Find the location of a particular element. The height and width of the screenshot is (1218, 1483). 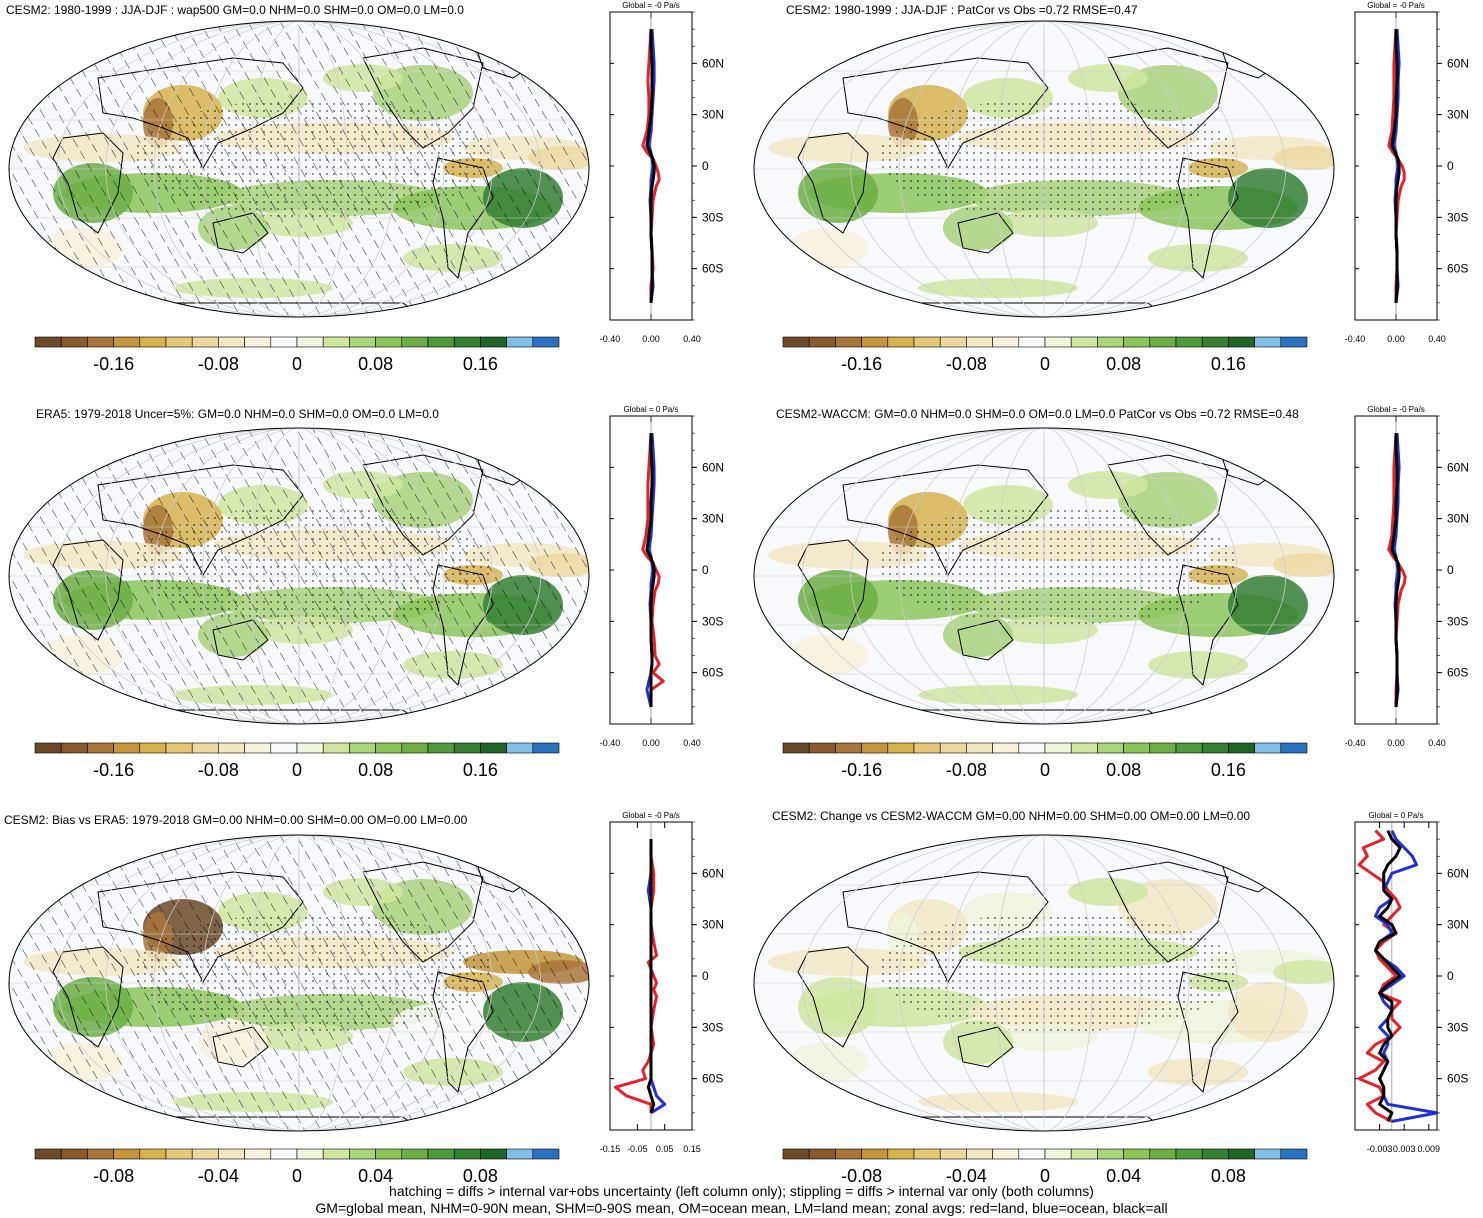

global-mean-label: Global = 0 Pa/s is located at coordinates (1396, 815).